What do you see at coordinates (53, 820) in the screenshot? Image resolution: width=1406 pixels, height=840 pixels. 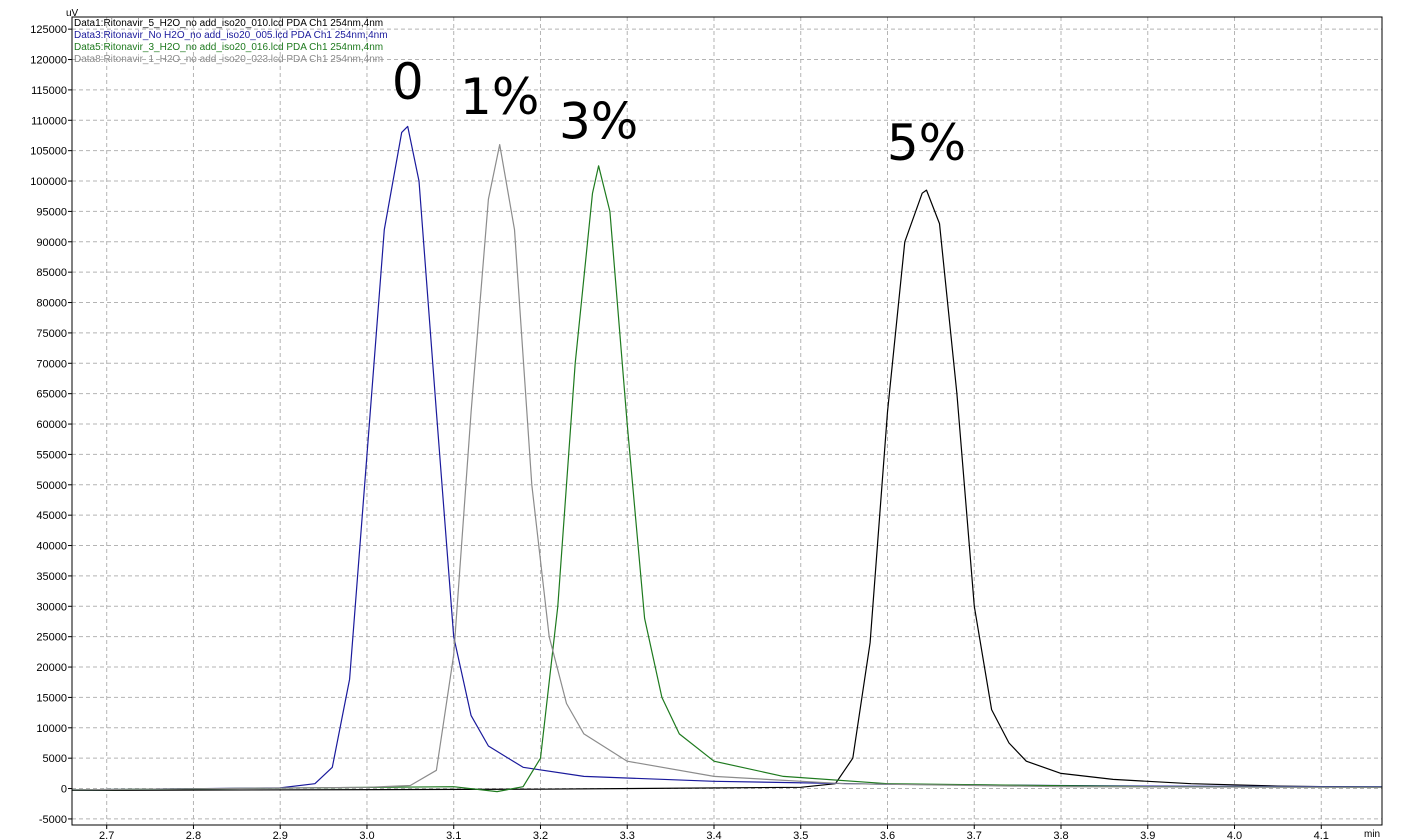 I see `y-tick-label: -5000` at bounding box center [53, 820].